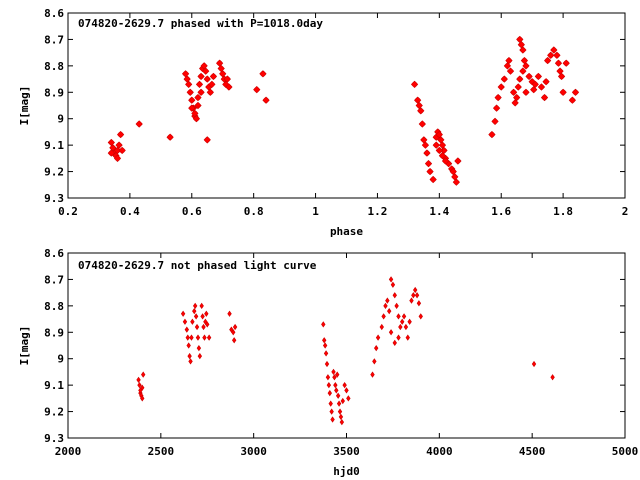 This screenshot has width=640, height=480. What do you see at coordinates (130, 211) in the screenshot?
I see `x-tick-label: 0.4` at bounding box center [130, 211].